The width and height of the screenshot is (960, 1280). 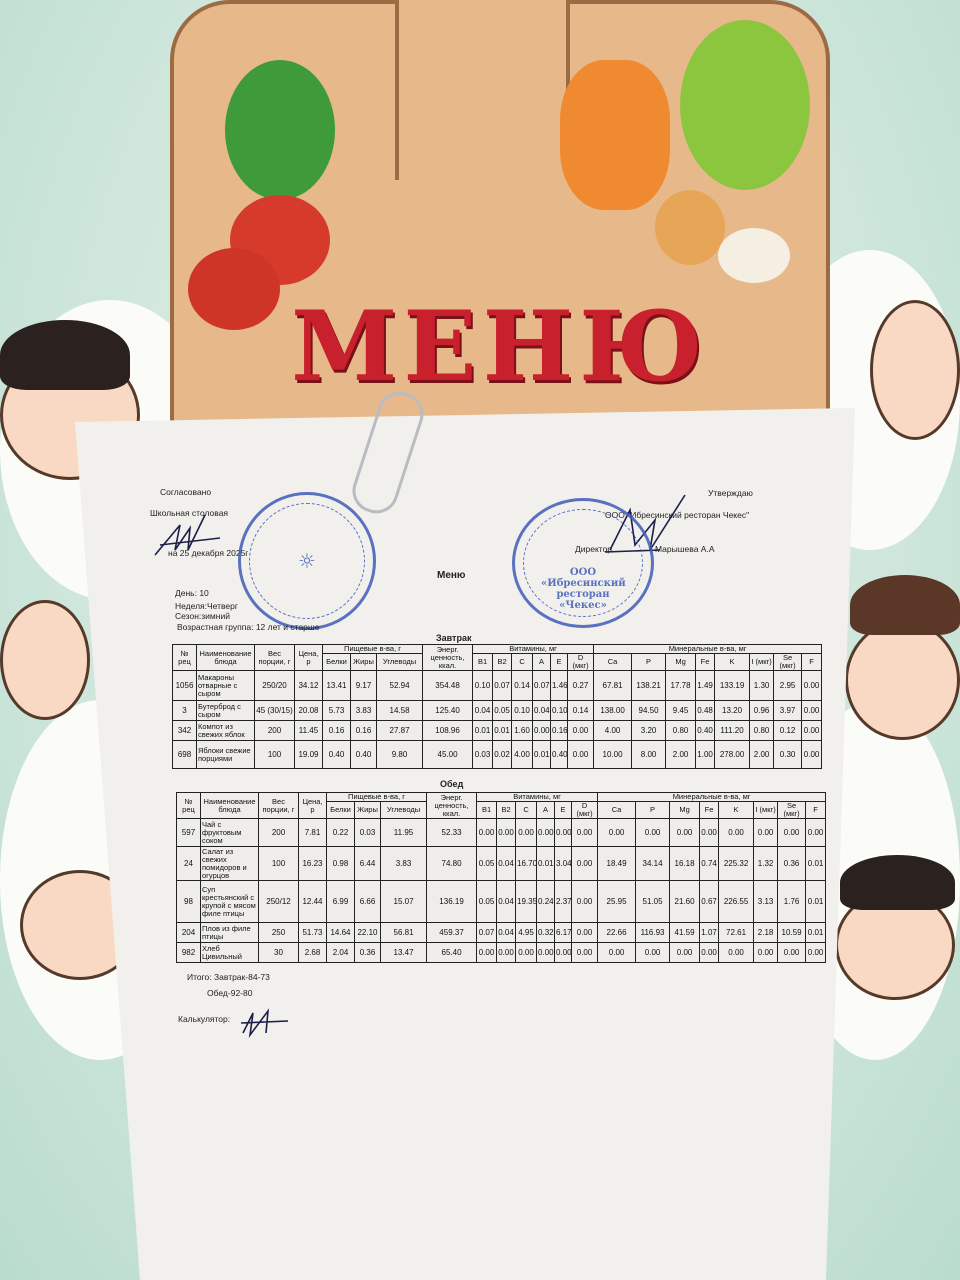 I want to click on dish-name: Бутерброд с сыром, so click(x=225, y=710).